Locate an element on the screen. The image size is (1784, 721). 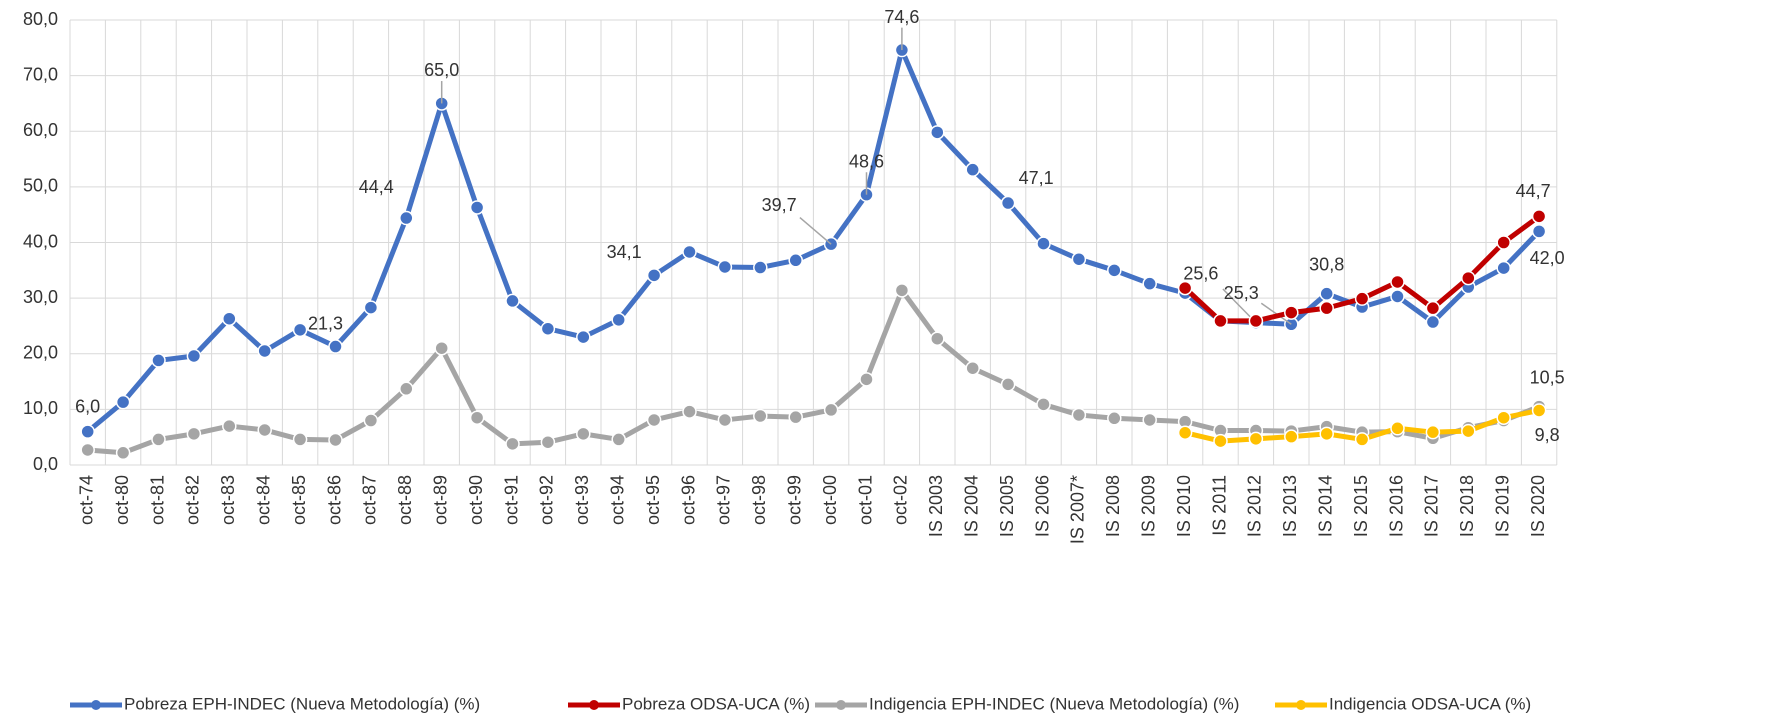
data-label: 65,0 is located at coordinates (441, 70).